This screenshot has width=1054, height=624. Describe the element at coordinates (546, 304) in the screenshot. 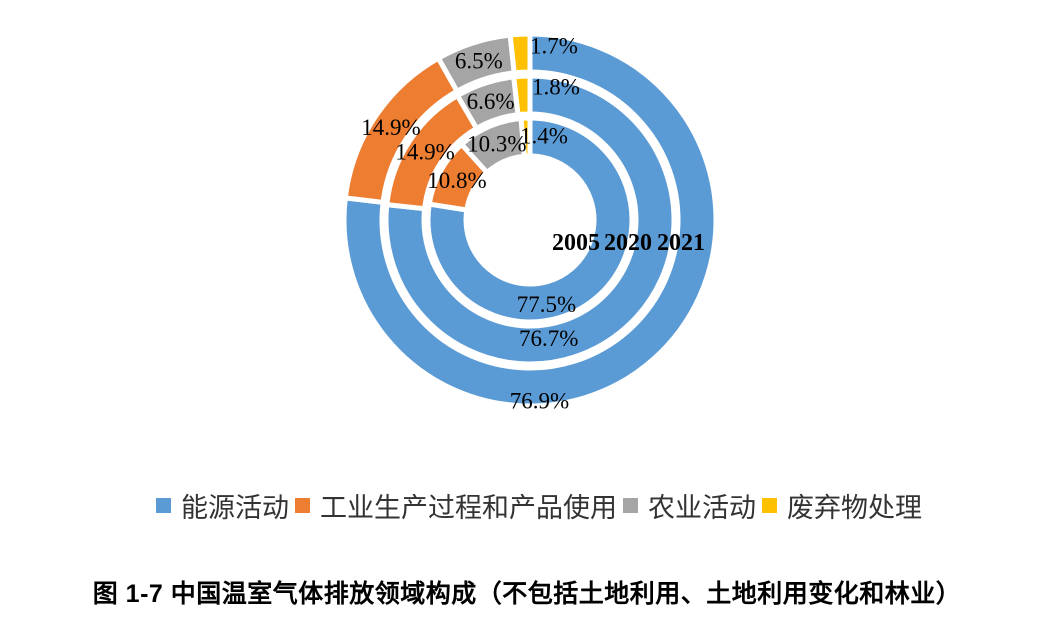

I see `data-label-2005-energy: 77.5%` at that location.